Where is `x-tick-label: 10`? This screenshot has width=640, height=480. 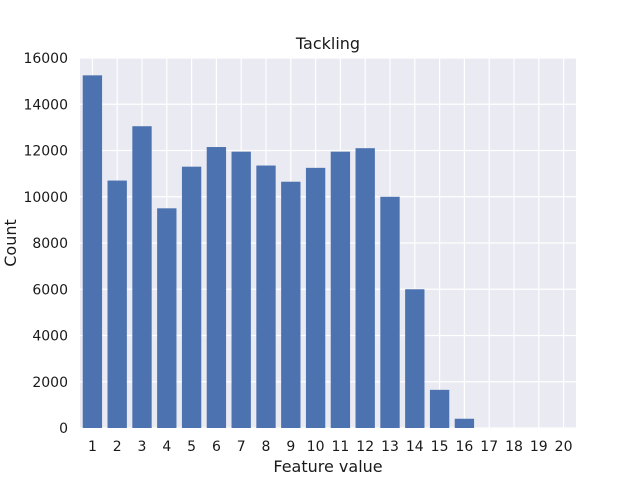 x-tick-label: 10 is located at coordinates (316, 447).